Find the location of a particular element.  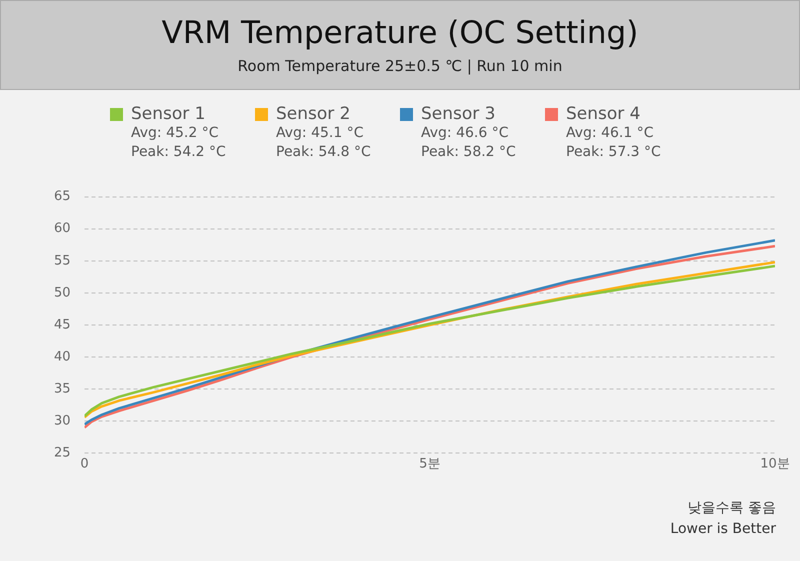

text: Avg: 45.2 °C is located at coordinates (175, 133).